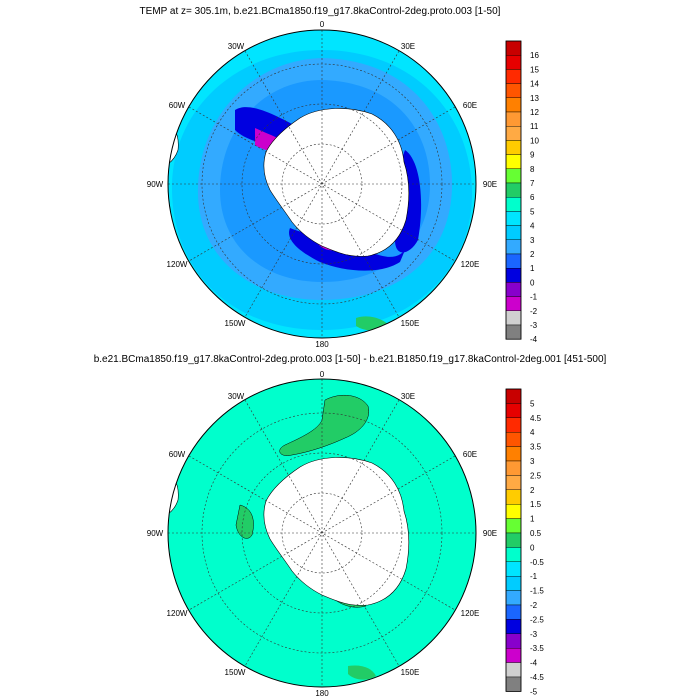  Describe the element at coordinates (532, 240) in the screenshot. I see `top-colorbar-label: 3` at that location.